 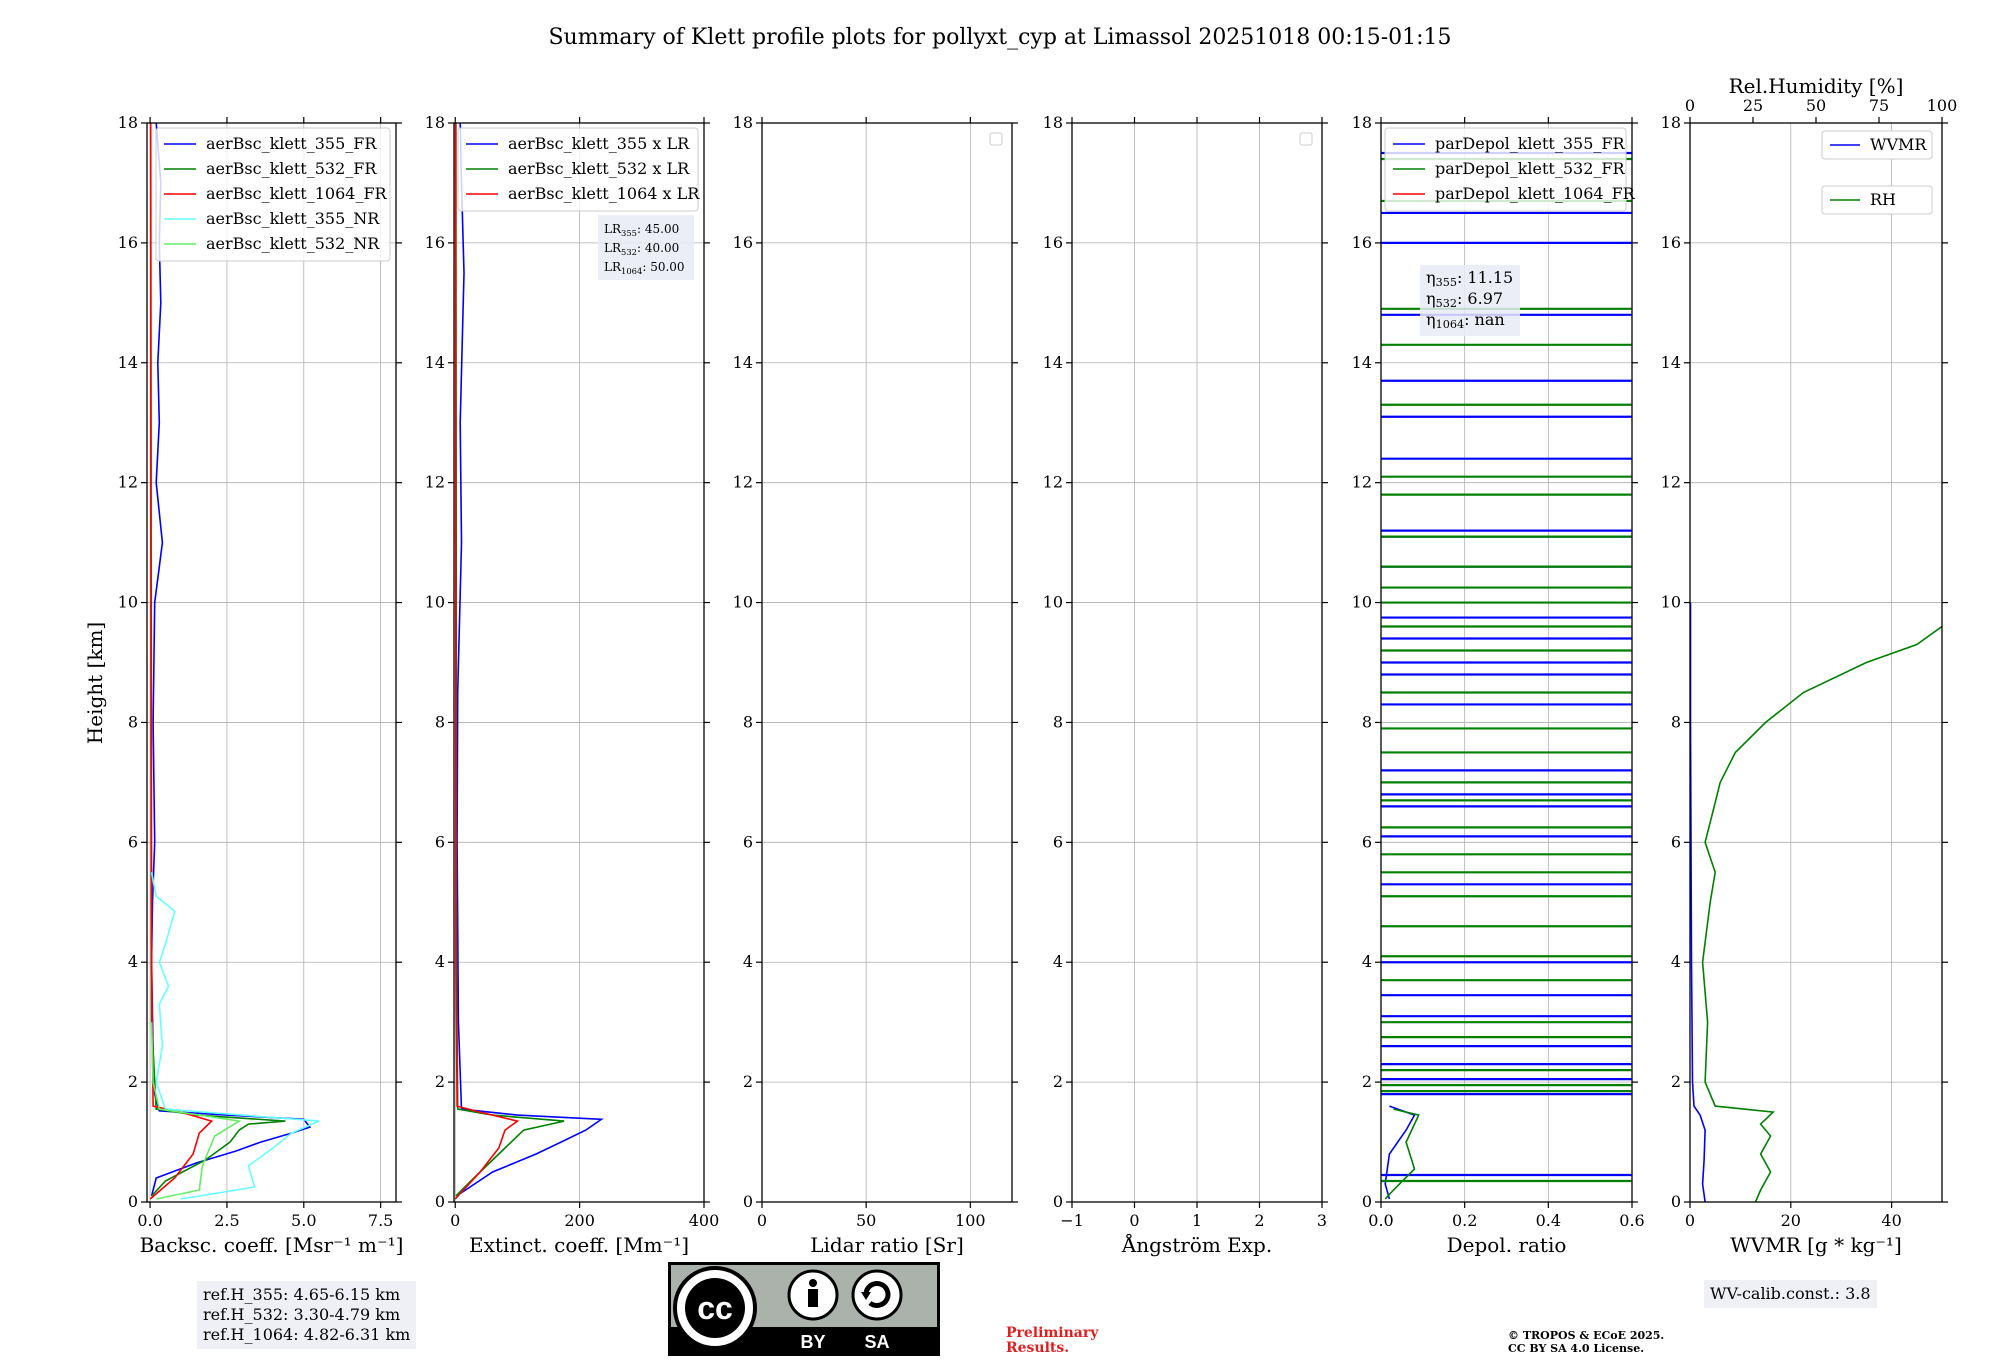 I want to click on x-tick-label: 200, so click(x=579, y=1220).